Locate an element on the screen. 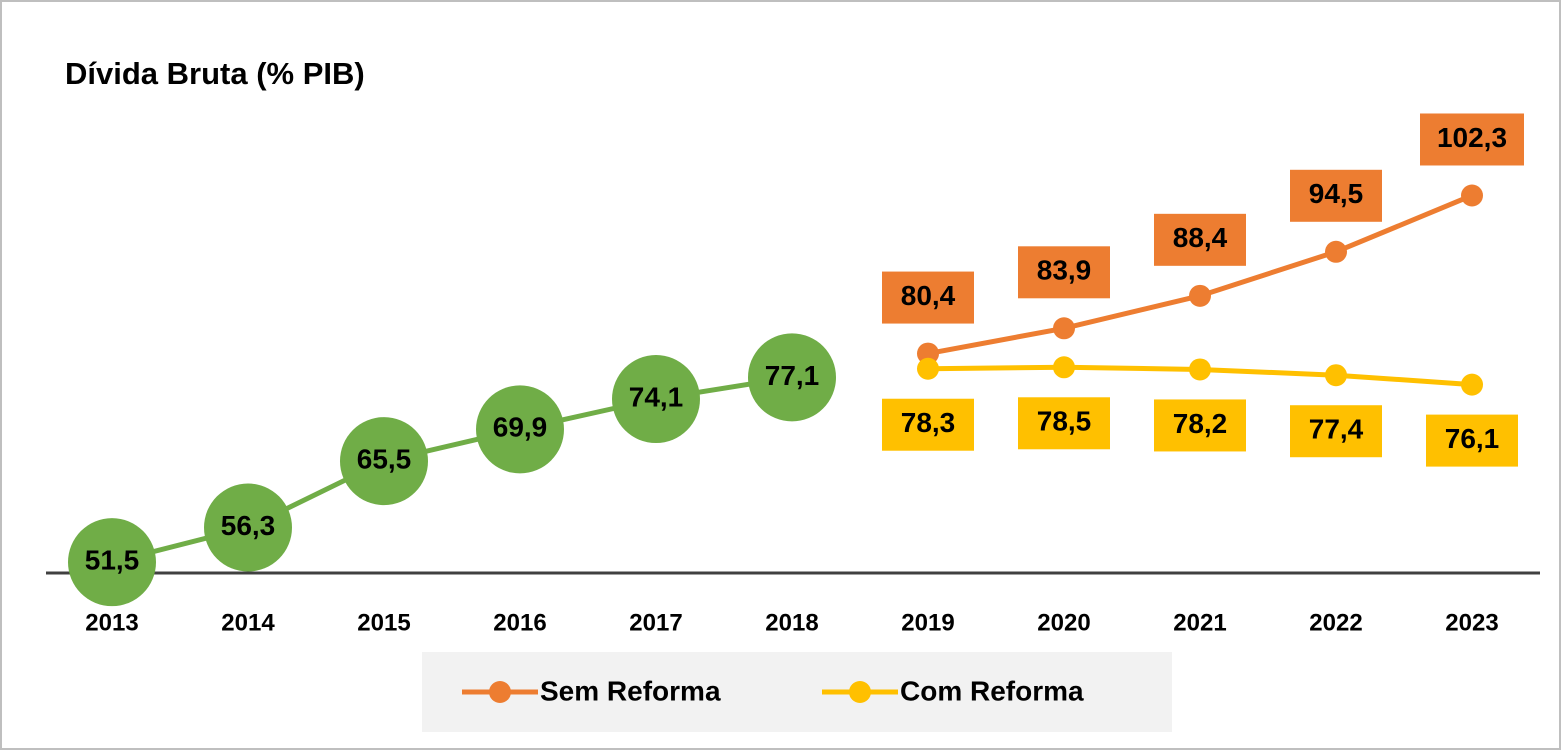 The height and width of the screenshot is (751, 1562). data-label: 74,1 is located at coordinates (656, 396).